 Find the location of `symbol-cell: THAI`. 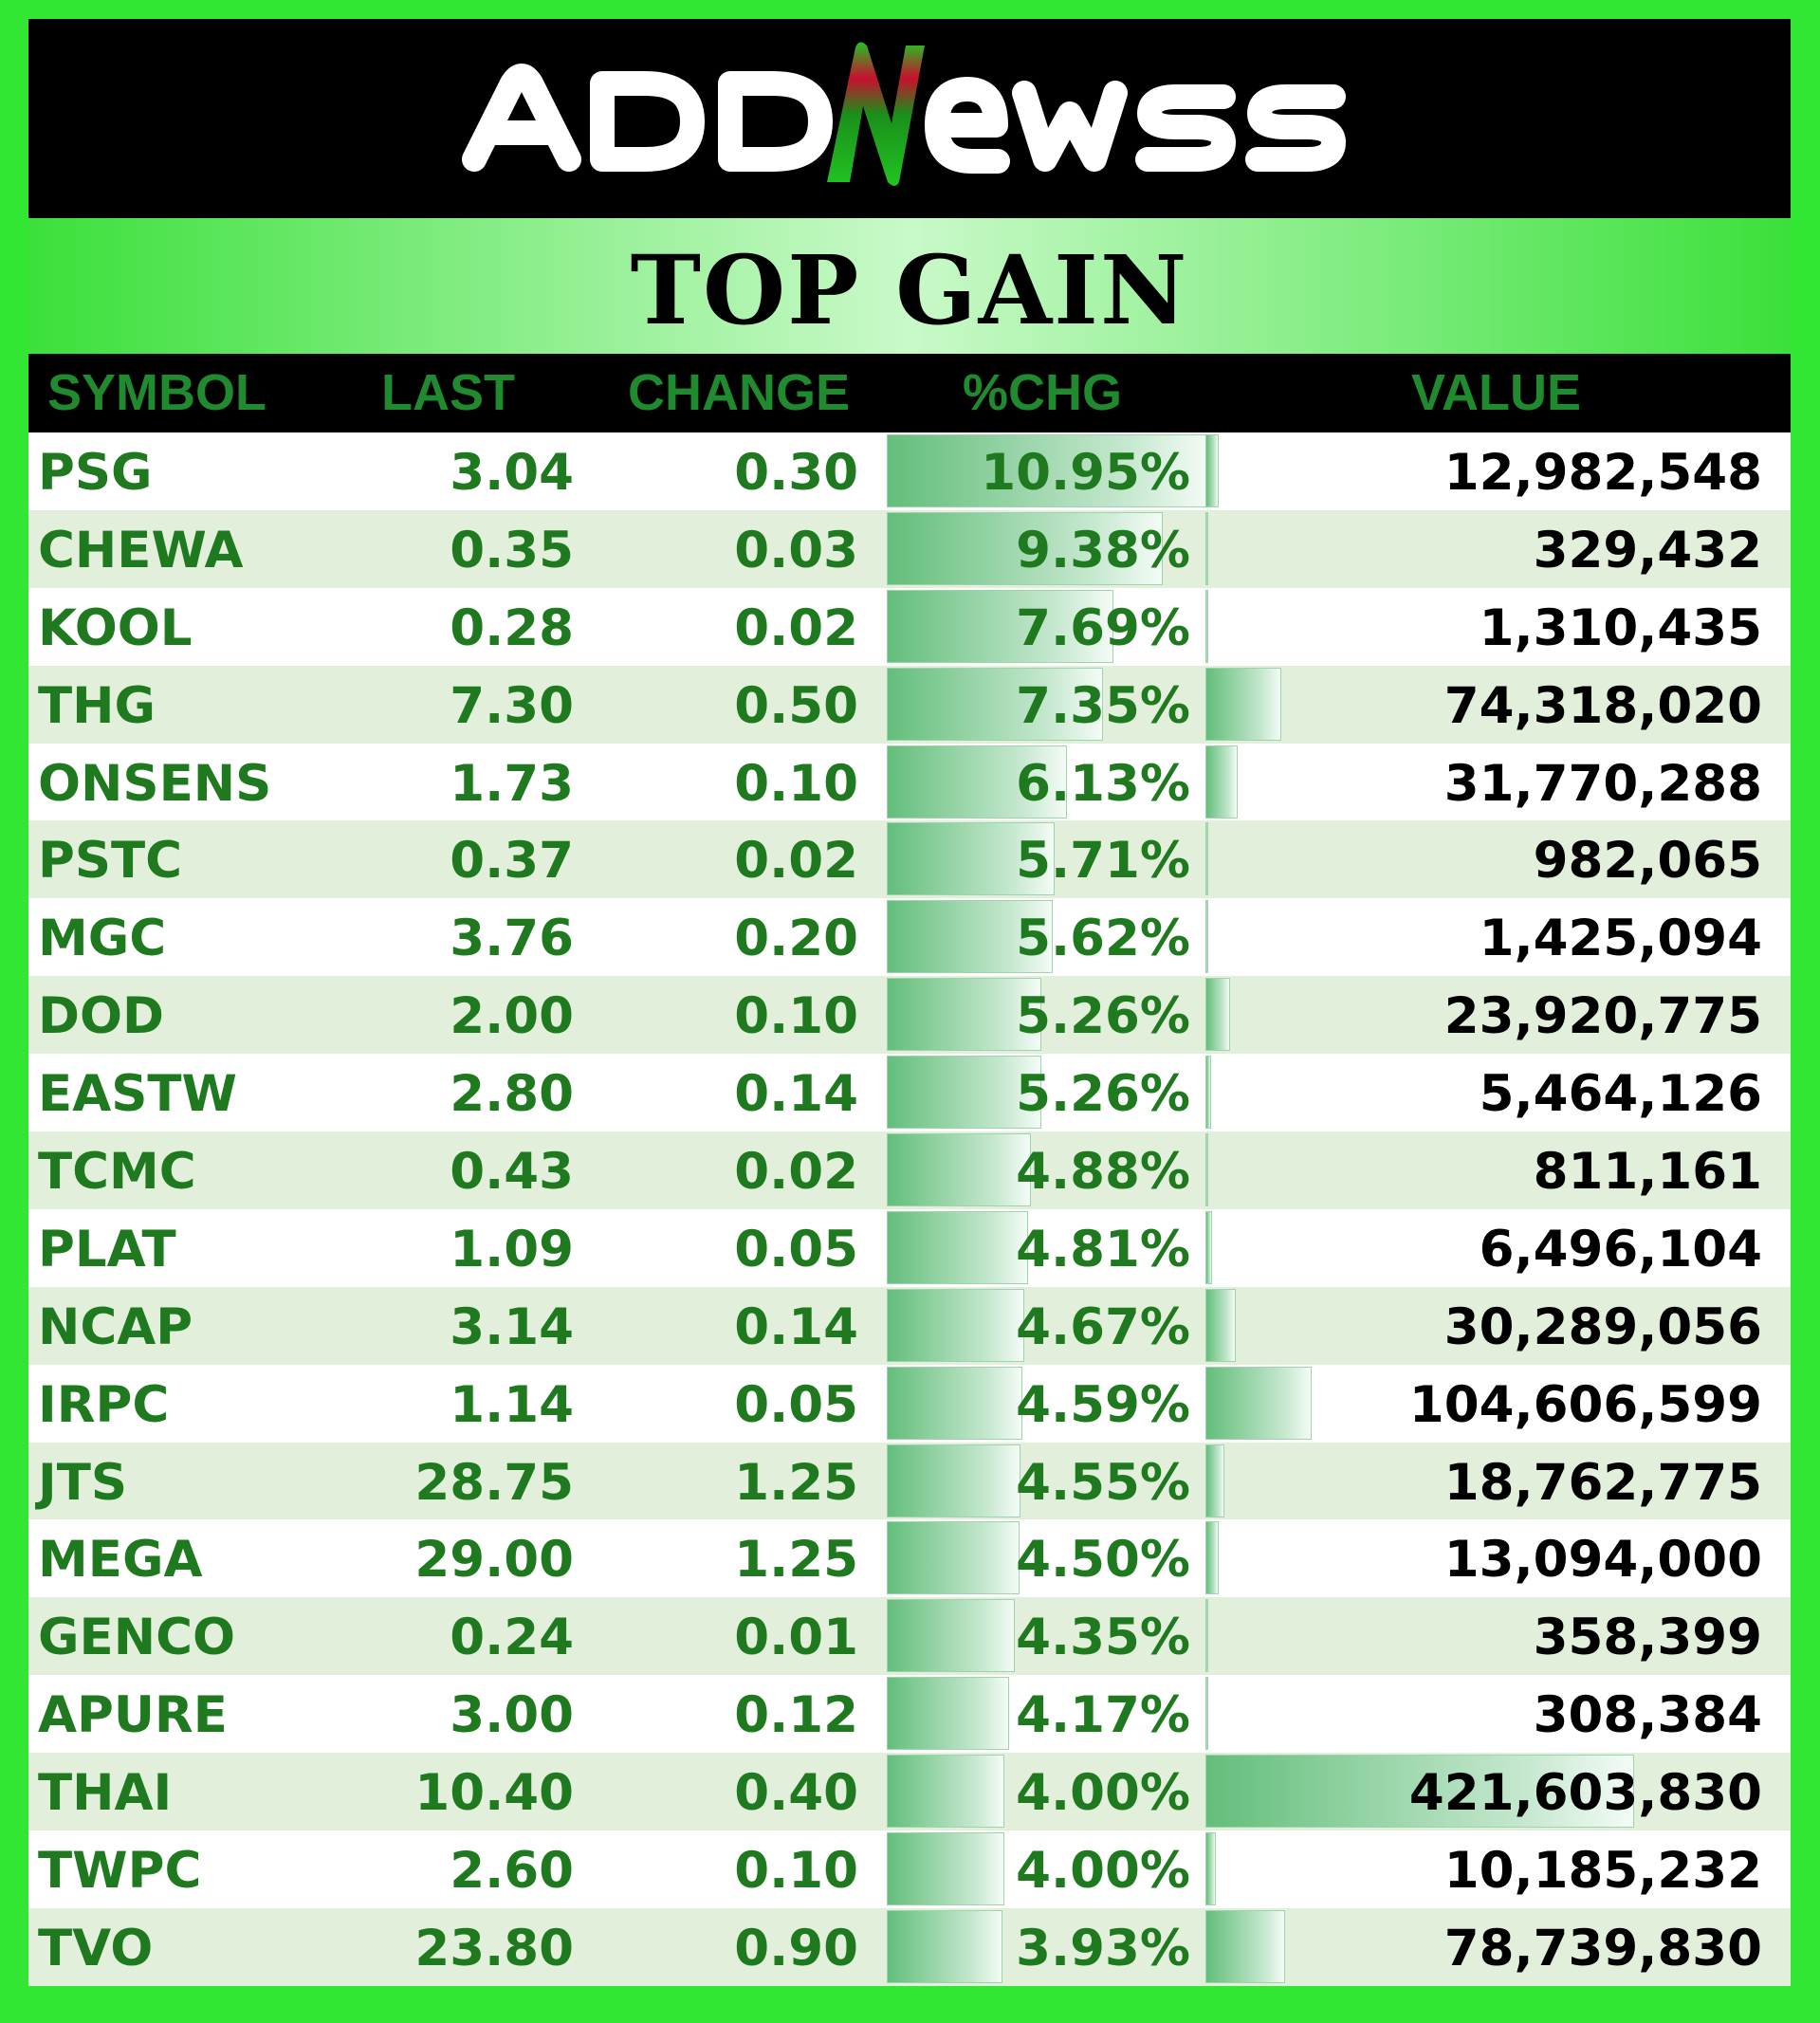

symbol-cell: THAI is located at coordinates (106, 1793).